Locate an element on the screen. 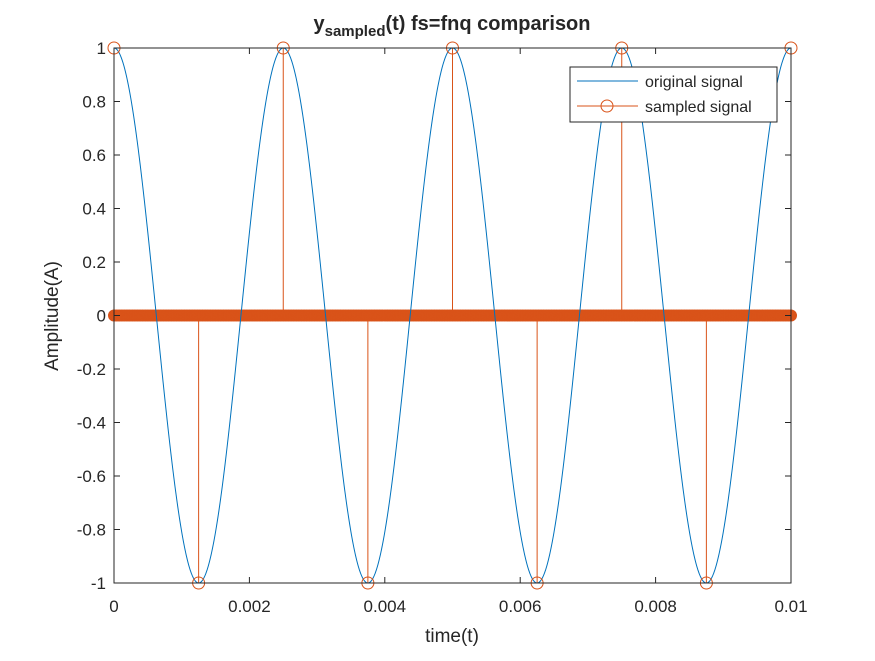 The height and width of the screenshot is (661, 875). legend-box is located at coordinates (673, 94).